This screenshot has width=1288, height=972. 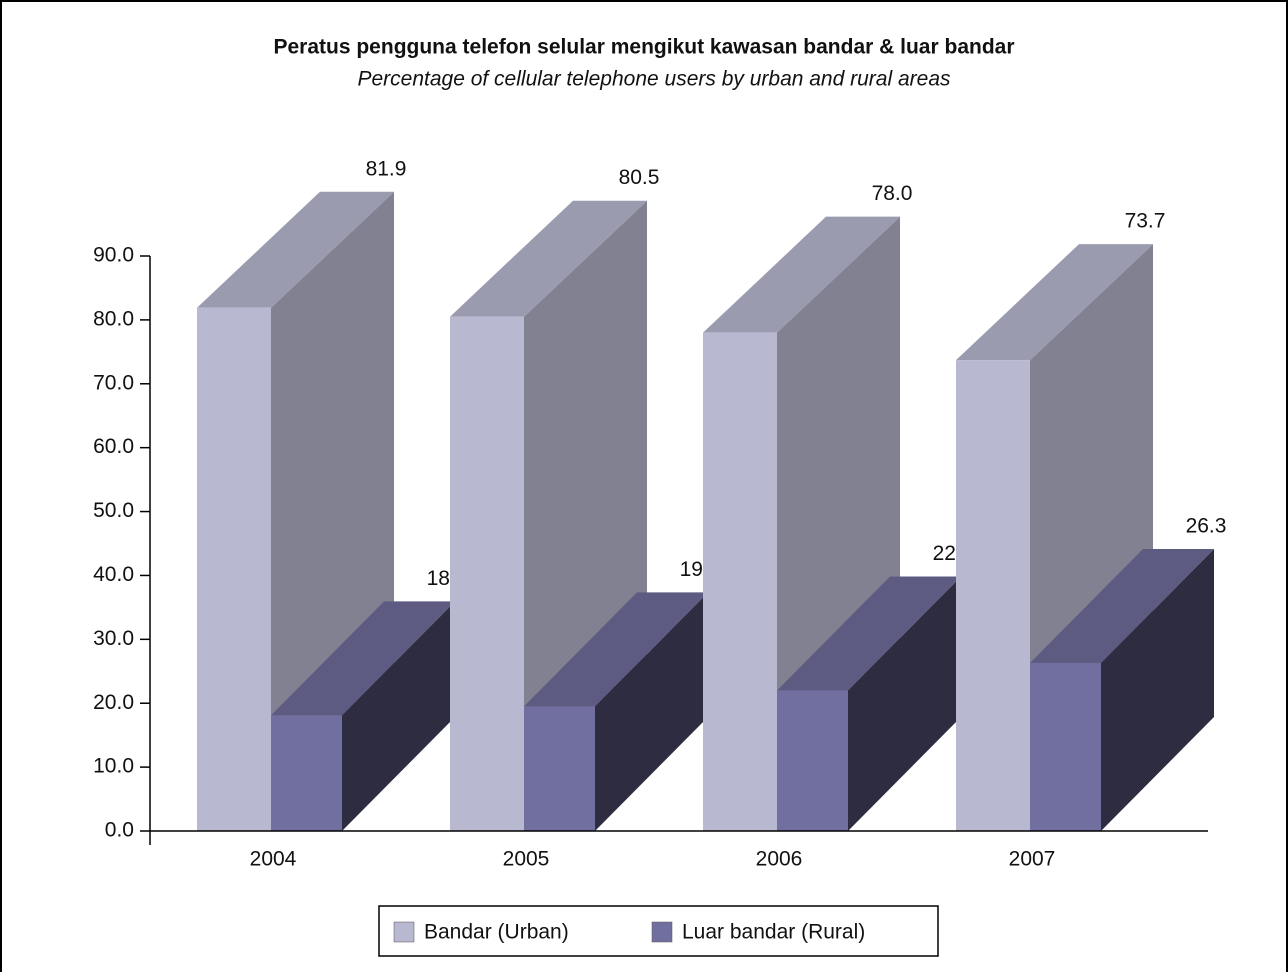 What do you see at coordinates (113, 446) in the screenshot?
I see `y-tick-label: 60.0` at bounding box center [113, 446].